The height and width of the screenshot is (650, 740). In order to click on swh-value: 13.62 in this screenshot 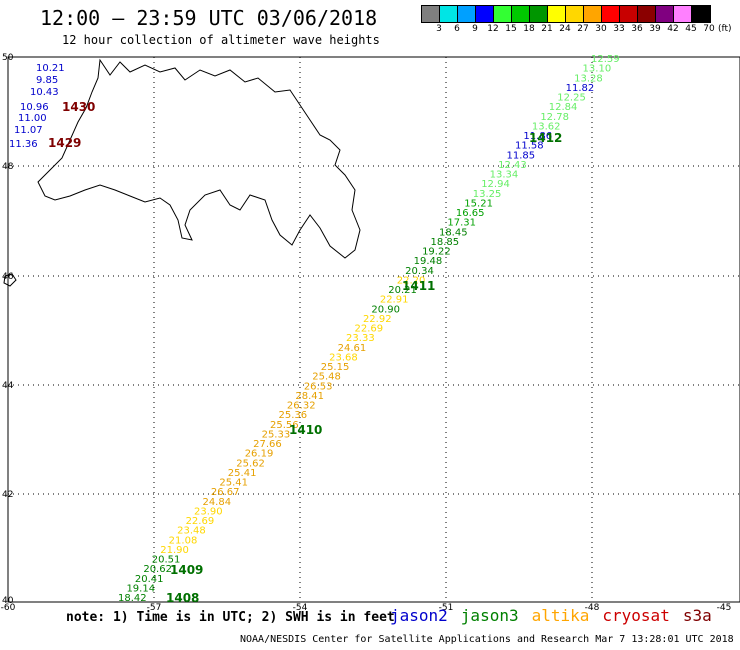, I will do `click(546, 126)`.